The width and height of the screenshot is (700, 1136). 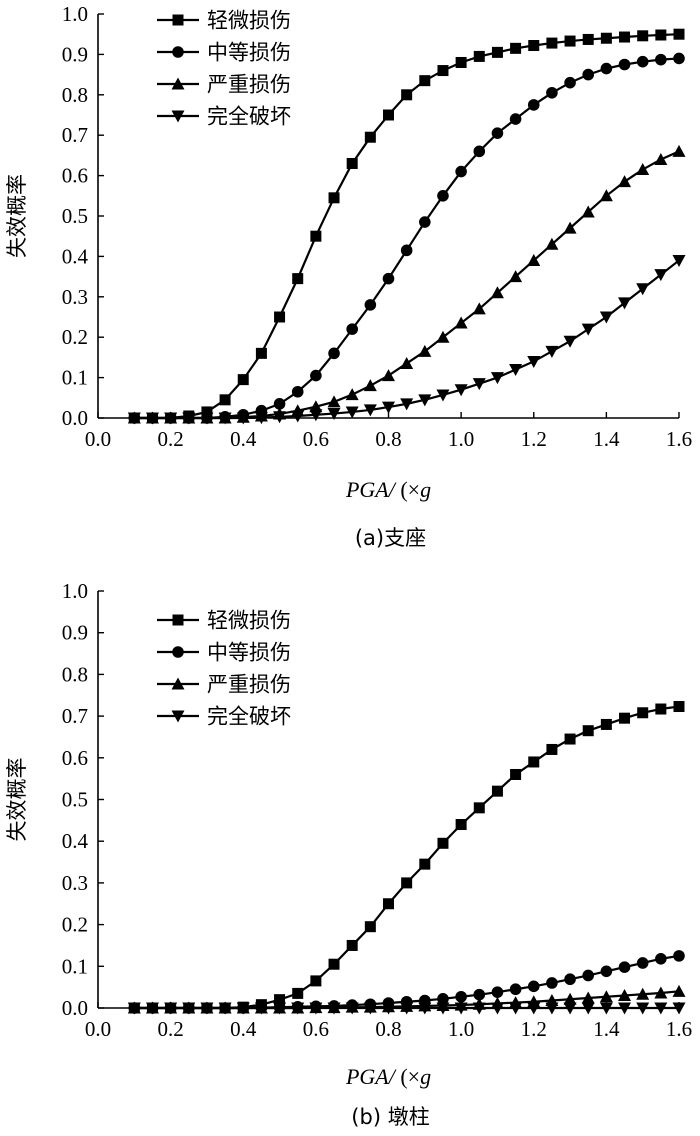 I want to click on x-tick-label: 1.2, so click(x=534, y=439).